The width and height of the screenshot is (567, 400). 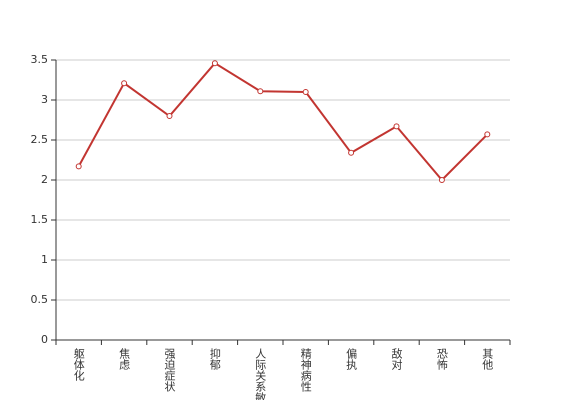 I want to click on y-tick-label: 3, so click(x=44, y=99).